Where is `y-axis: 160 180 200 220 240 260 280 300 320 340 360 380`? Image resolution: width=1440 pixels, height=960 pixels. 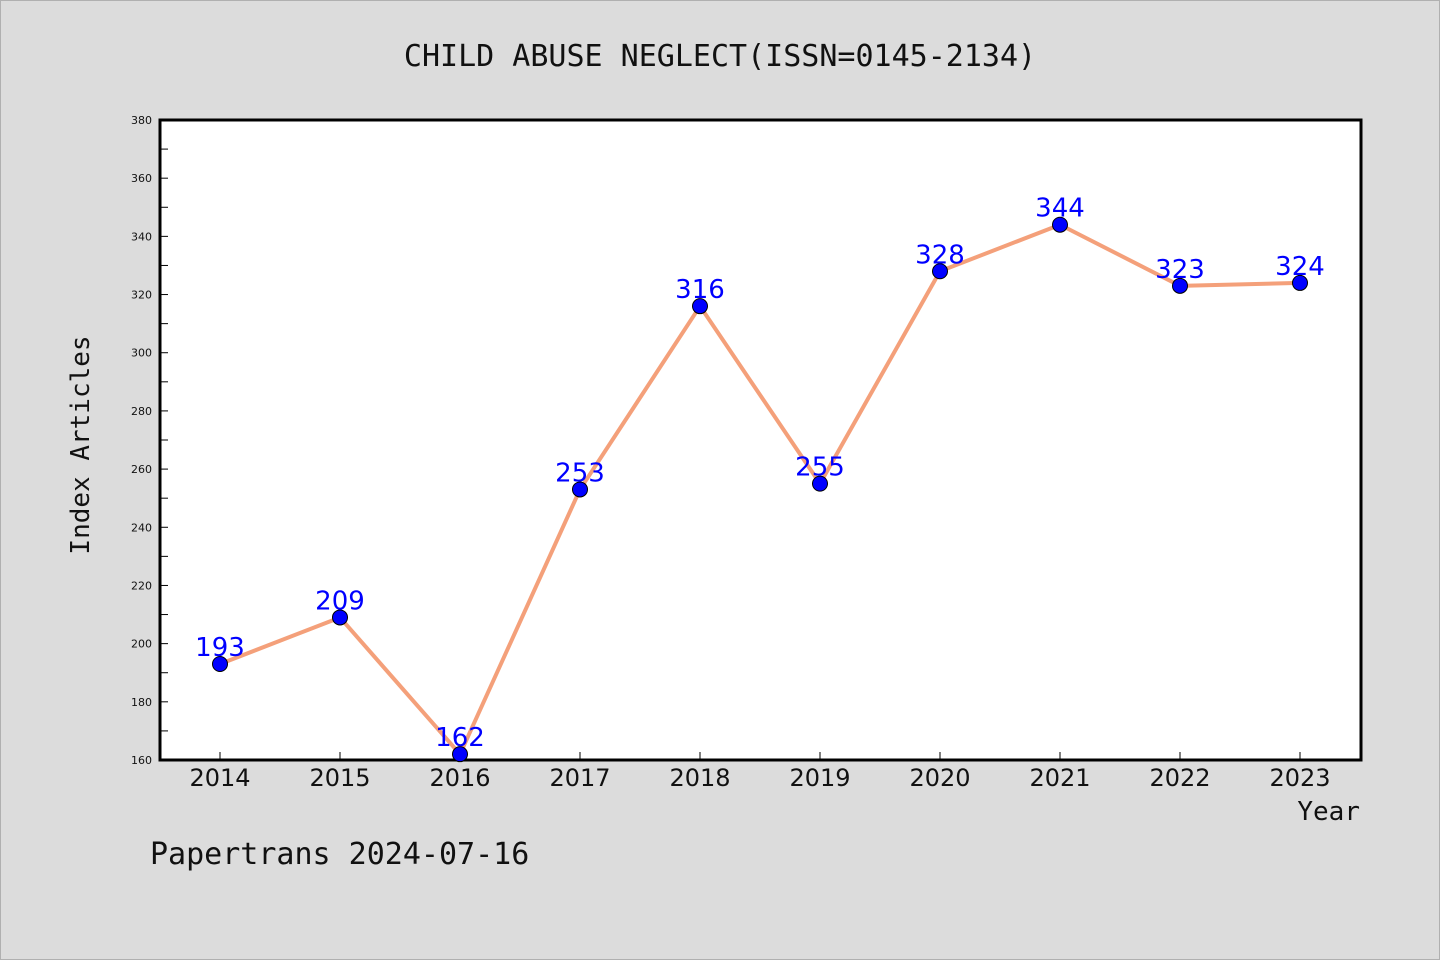 y-axis: 160 180 200 220 240 260 280 300 320 340 360 380 is located at coordinates (149, 440).